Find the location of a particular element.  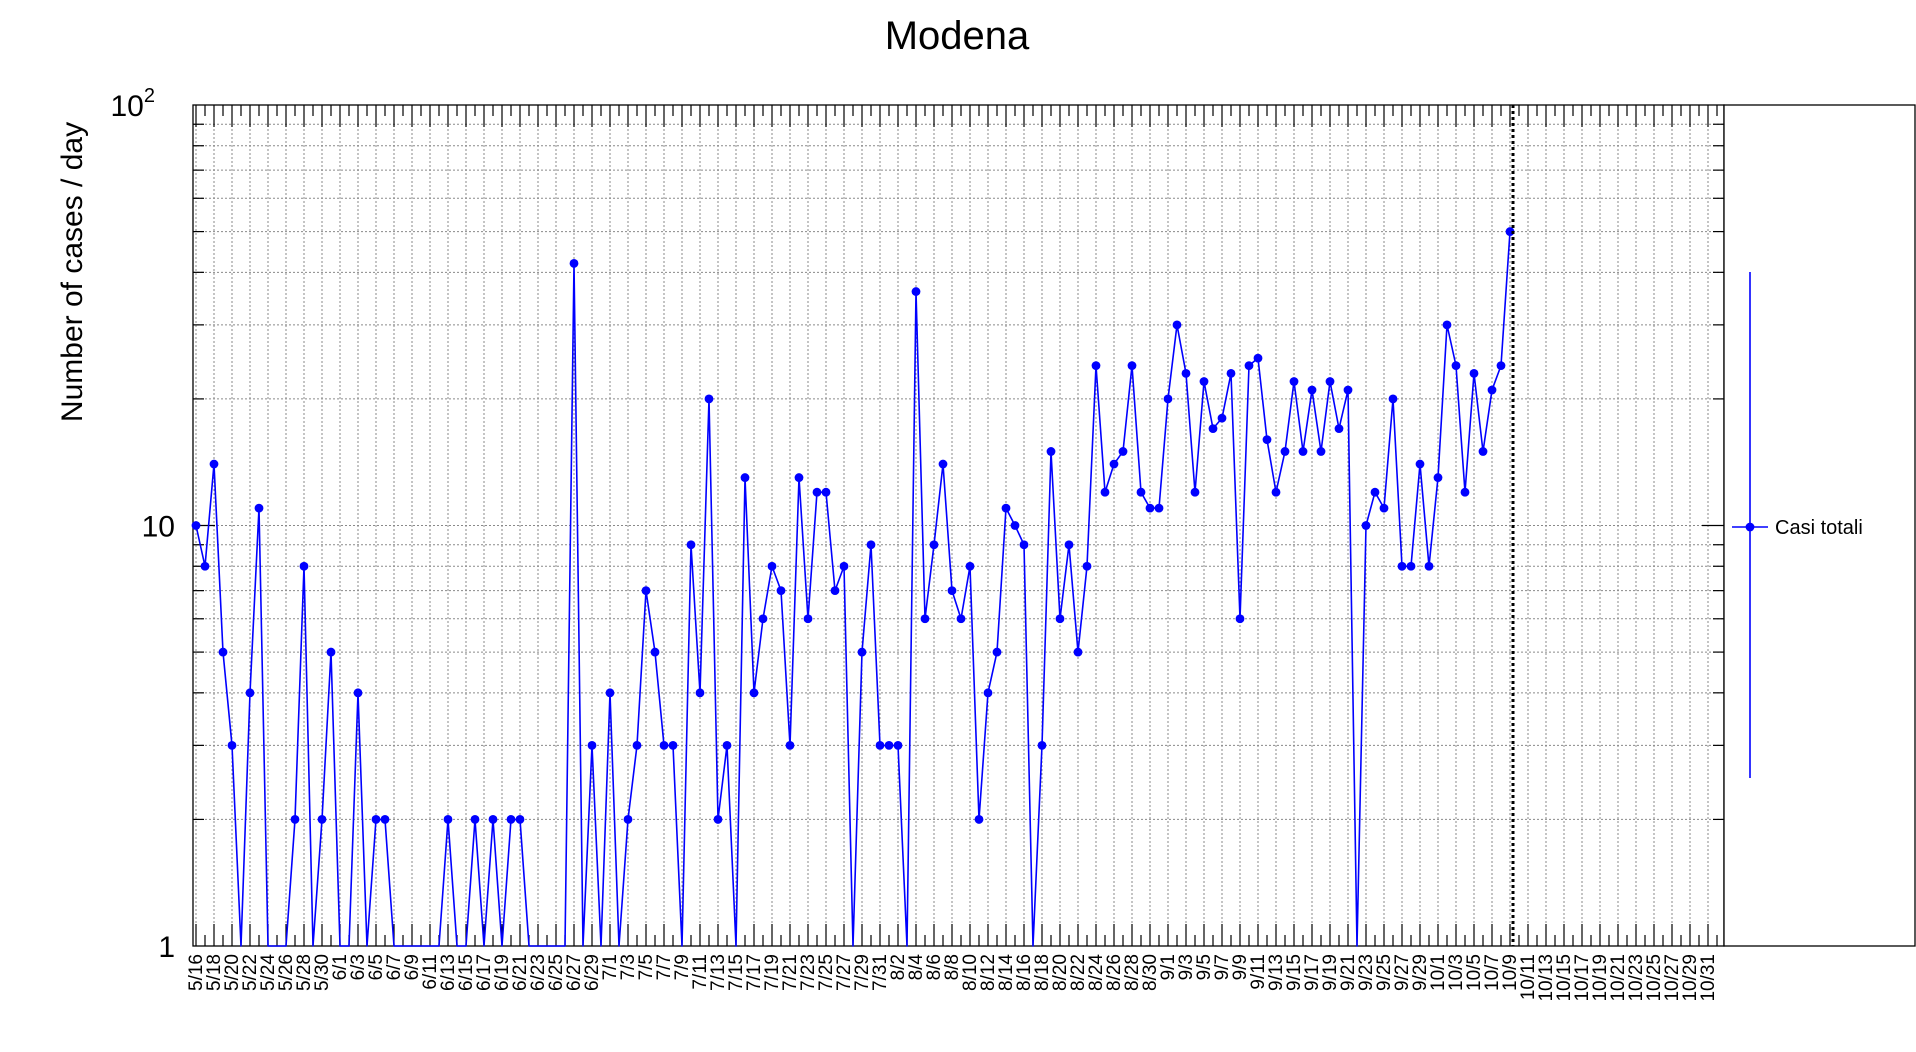

x-tick-label: 6/21 is located at coordinates (520, 972).